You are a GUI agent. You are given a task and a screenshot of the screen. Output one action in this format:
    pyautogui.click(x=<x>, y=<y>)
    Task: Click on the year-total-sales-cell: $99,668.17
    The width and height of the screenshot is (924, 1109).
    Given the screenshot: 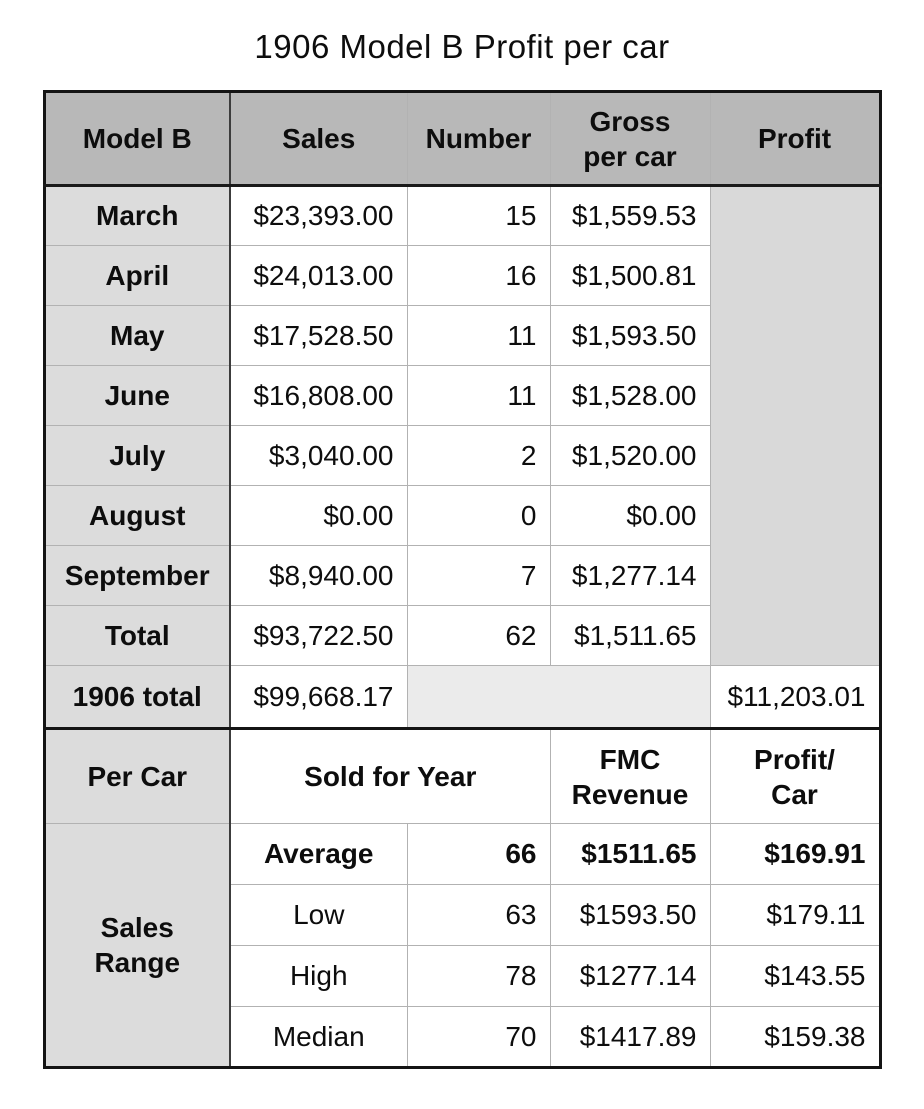 What is the action you would take?
    pyautogui.click(x=318, y=697)
    